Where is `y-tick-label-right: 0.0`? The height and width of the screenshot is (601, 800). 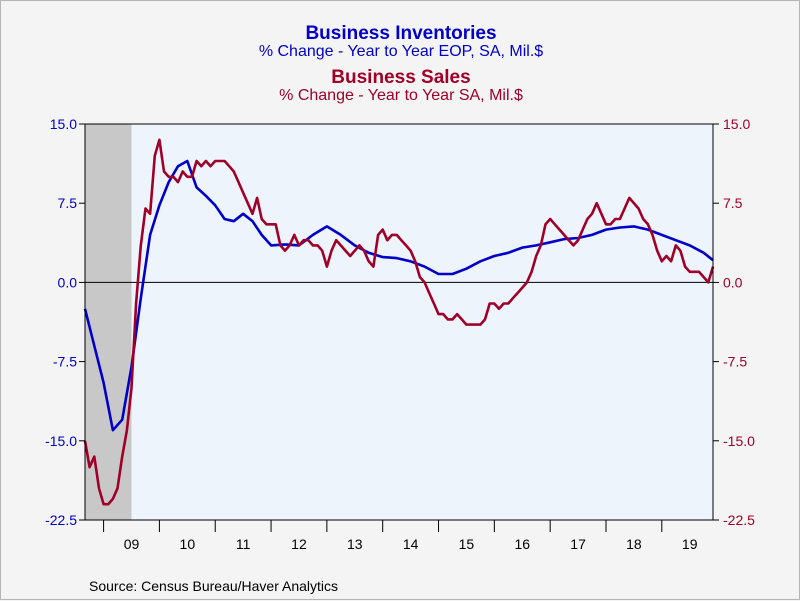
y-tick-label-right: 0.0 is located at coordinates (733, 282).